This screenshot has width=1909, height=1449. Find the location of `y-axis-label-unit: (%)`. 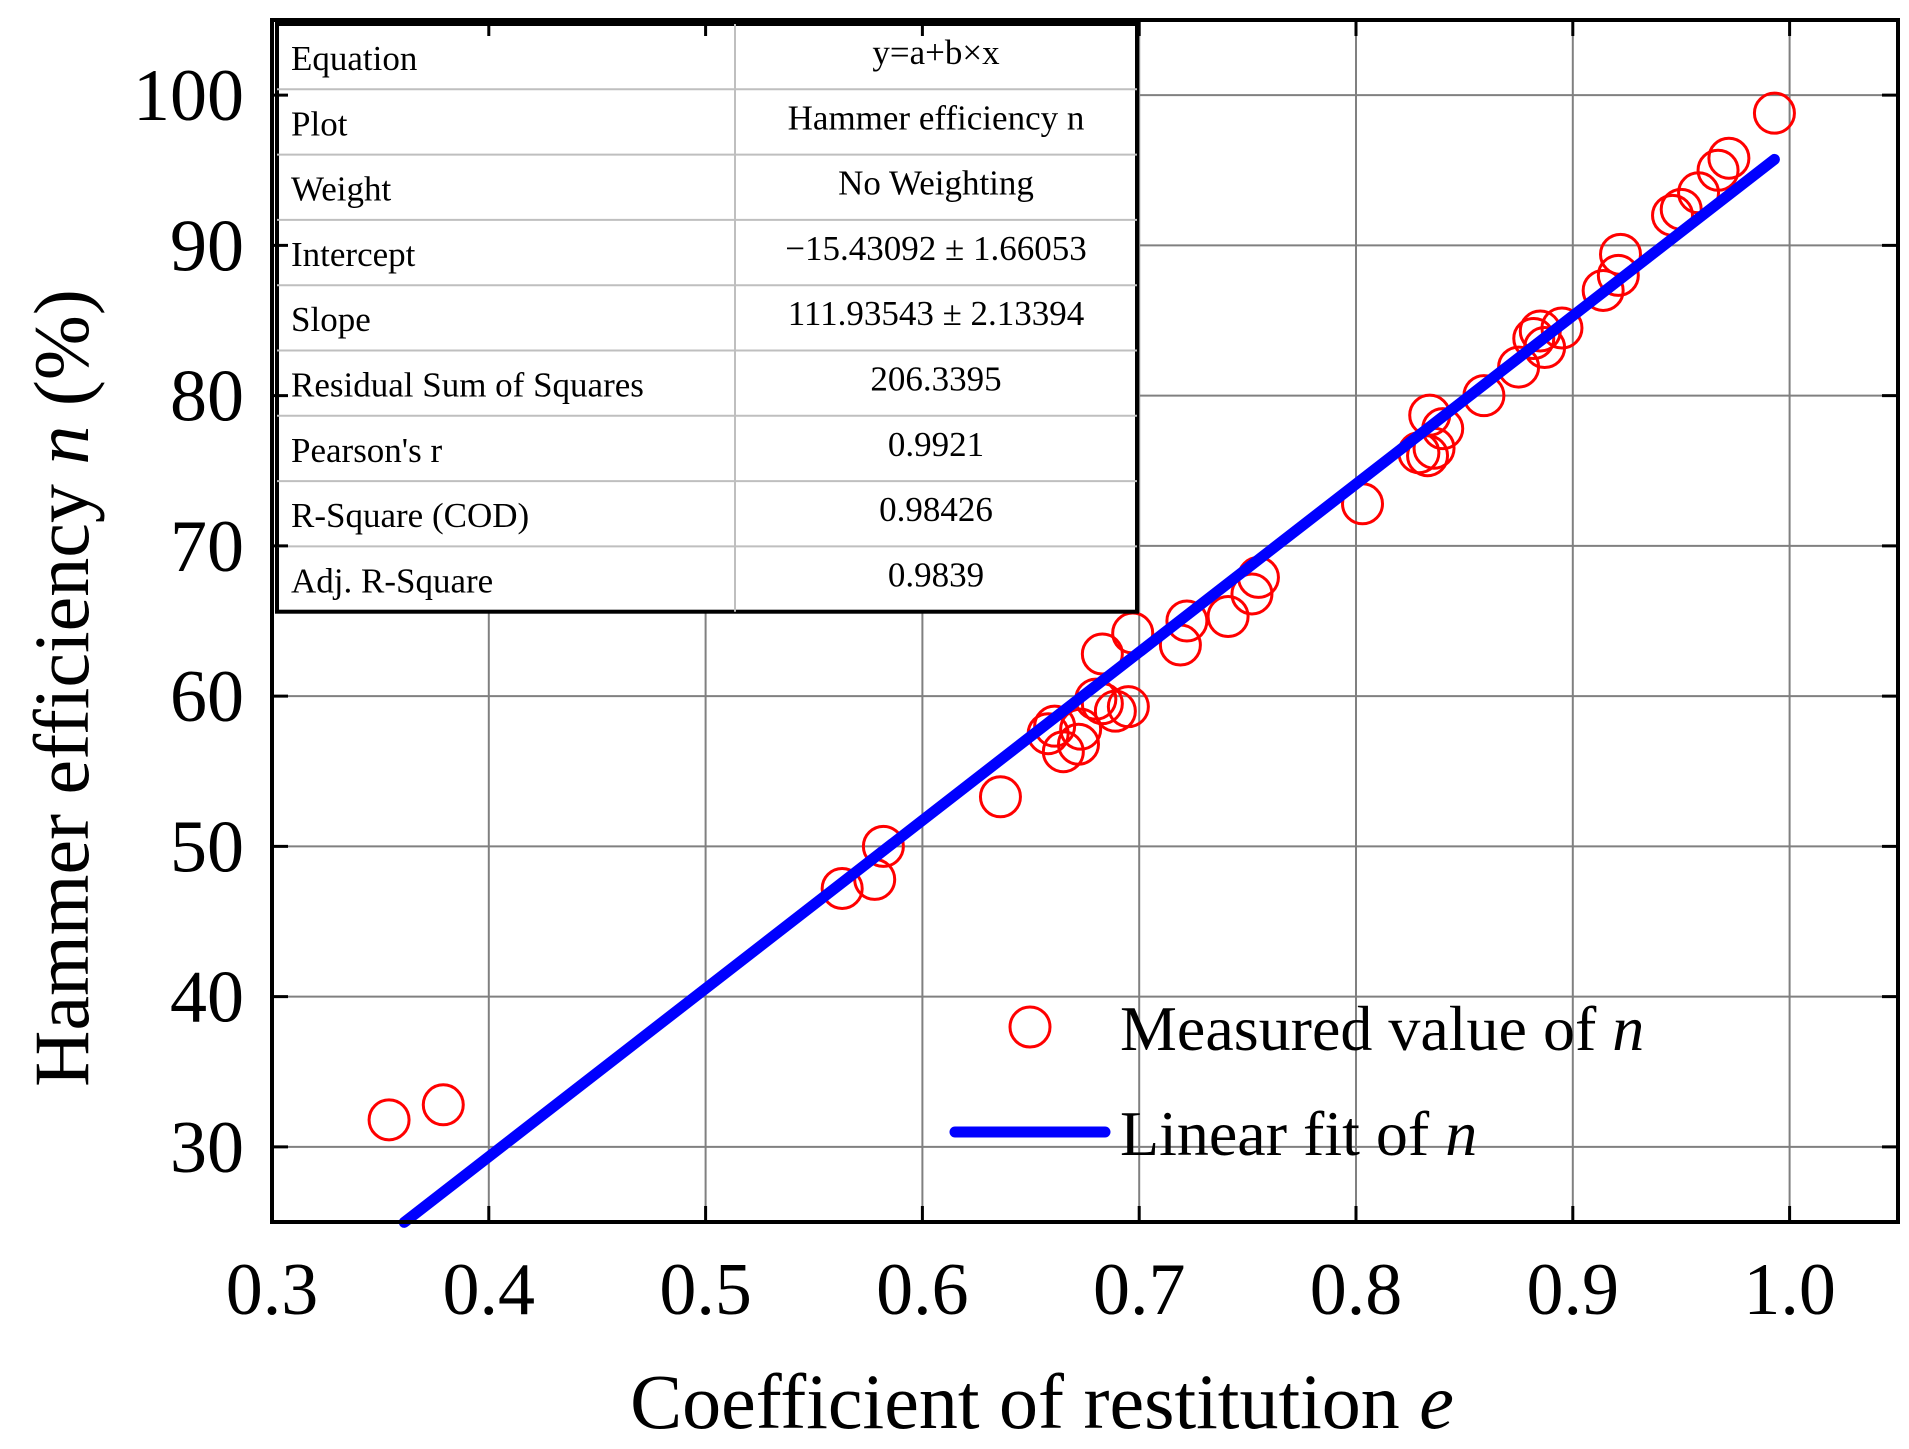

y-axis-label-unit: (%) is located at coordinates (61, 347).